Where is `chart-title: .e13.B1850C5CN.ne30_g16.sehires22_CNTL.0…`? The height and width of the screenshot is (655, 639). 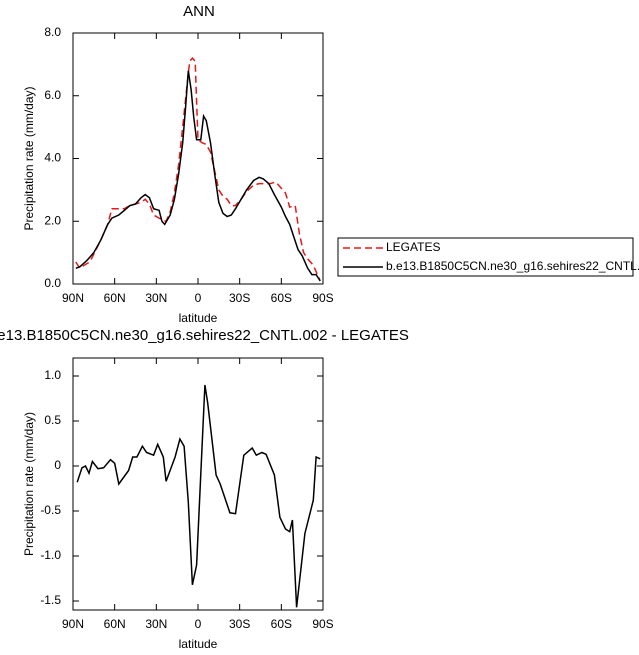 chart-title: .e13.B1850C5CN.ne30_g16.sehires22_CNTL.0… is located at coordinates (204, 335).